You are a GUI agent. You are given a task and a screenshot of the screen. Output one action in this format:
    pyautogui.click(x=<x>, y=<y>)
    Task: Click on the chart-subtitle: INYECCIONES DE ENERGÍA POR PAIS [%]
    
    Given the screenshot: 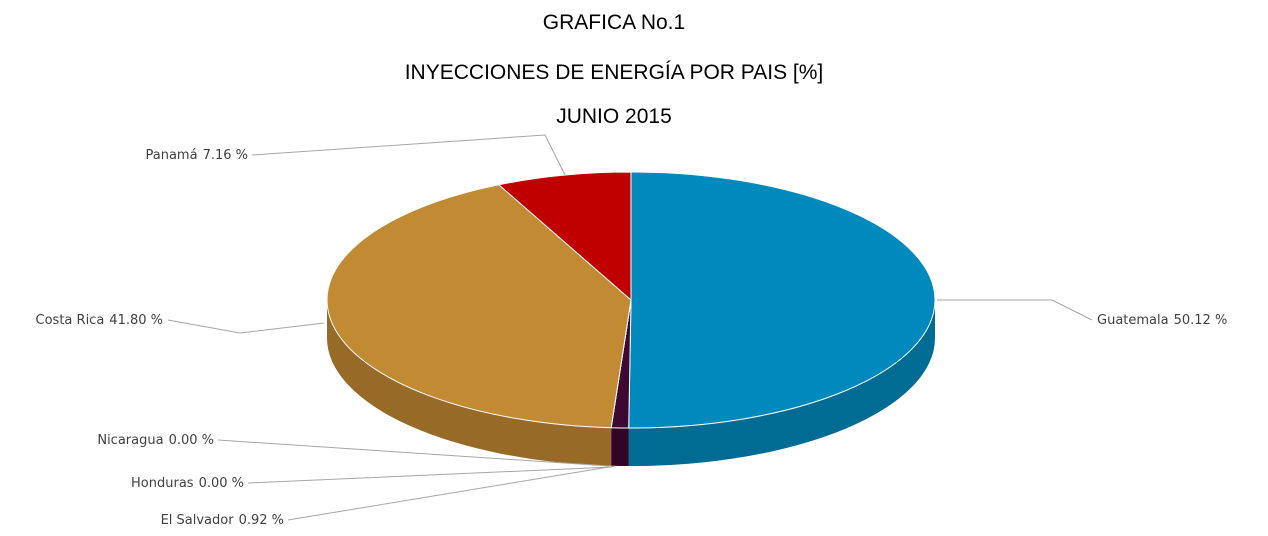 What is the action you would take?
    pyautogui.click(x=614, y=72)
    